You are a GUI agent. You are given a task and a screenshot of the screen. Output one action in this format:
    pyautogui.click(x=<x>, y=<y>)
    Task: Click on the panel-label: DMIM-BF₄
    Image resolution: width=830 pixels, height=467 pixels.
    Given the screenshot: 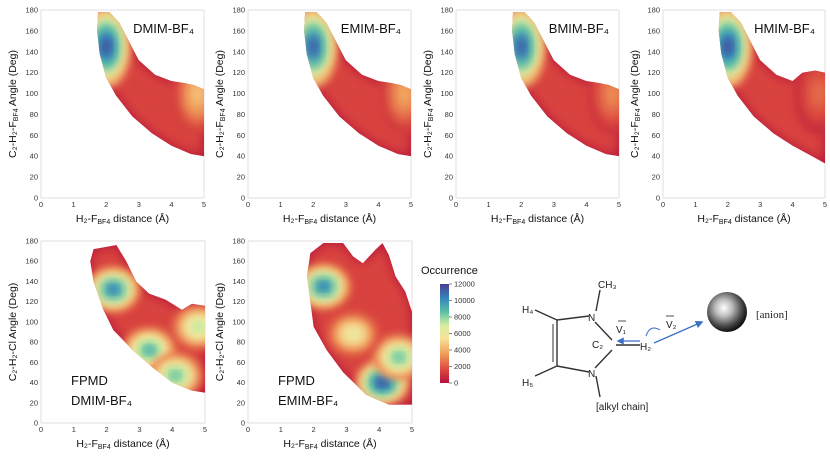 What is the action you would take?
    pyautogui.click(x=101, y=400)
    